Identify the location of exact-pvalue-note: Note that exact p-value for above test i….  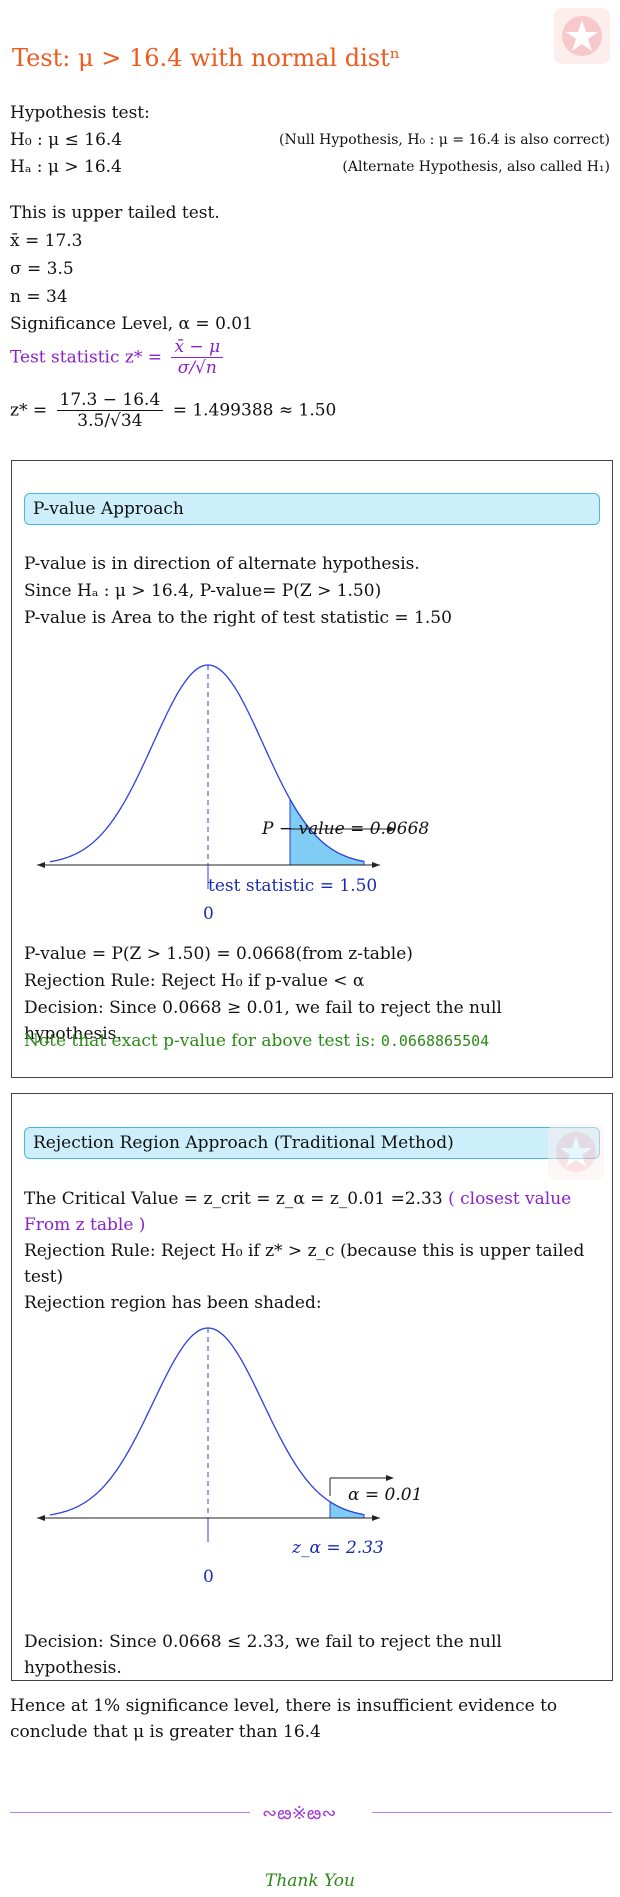
(312, 1041).